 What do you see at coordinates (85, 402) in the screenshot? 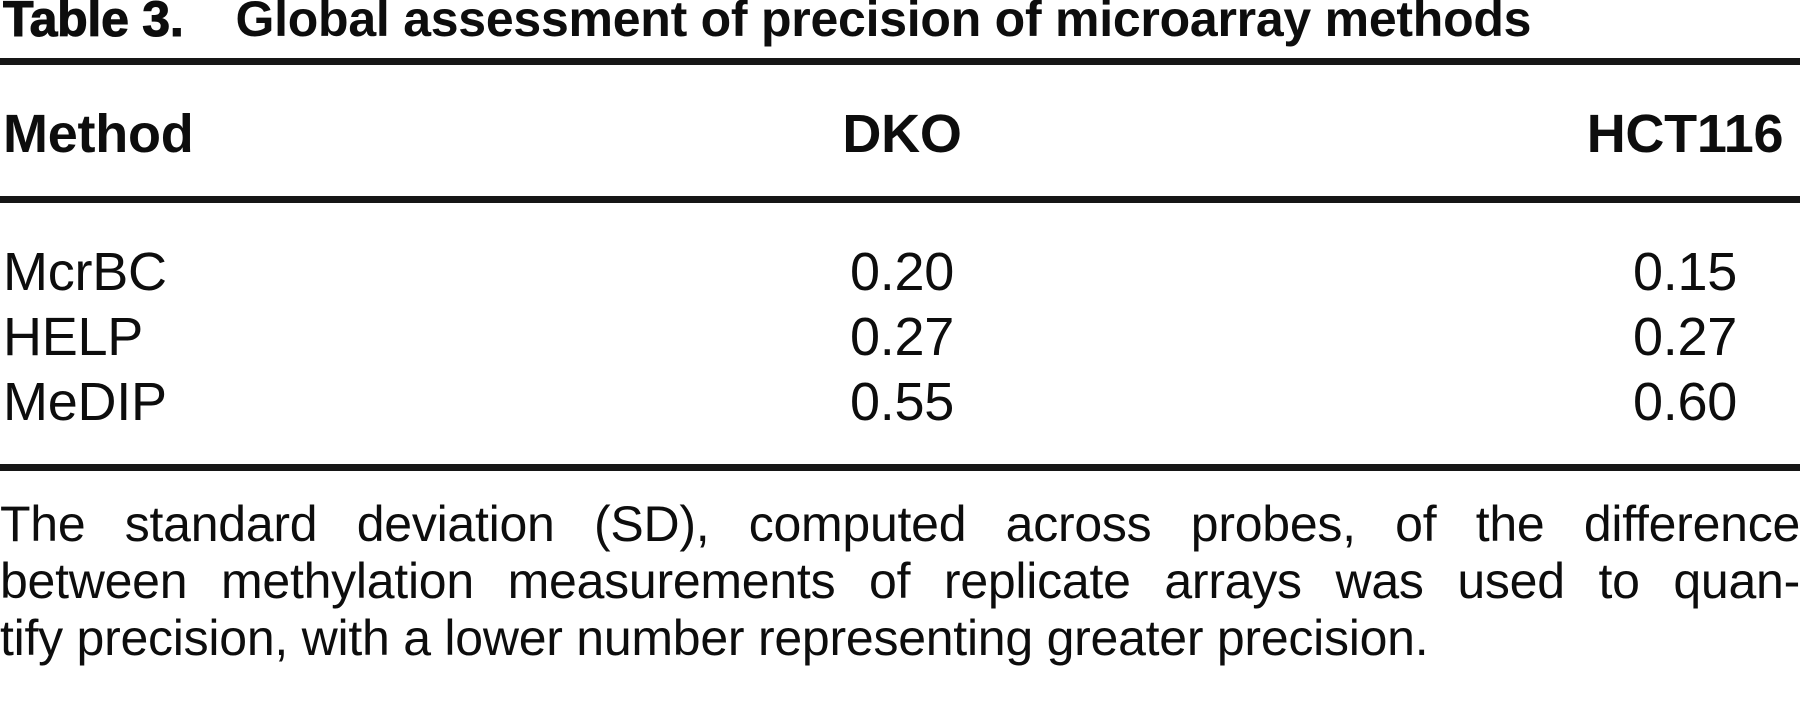
I see `method-cell: MeDIP` at bounding box center [85, 402].